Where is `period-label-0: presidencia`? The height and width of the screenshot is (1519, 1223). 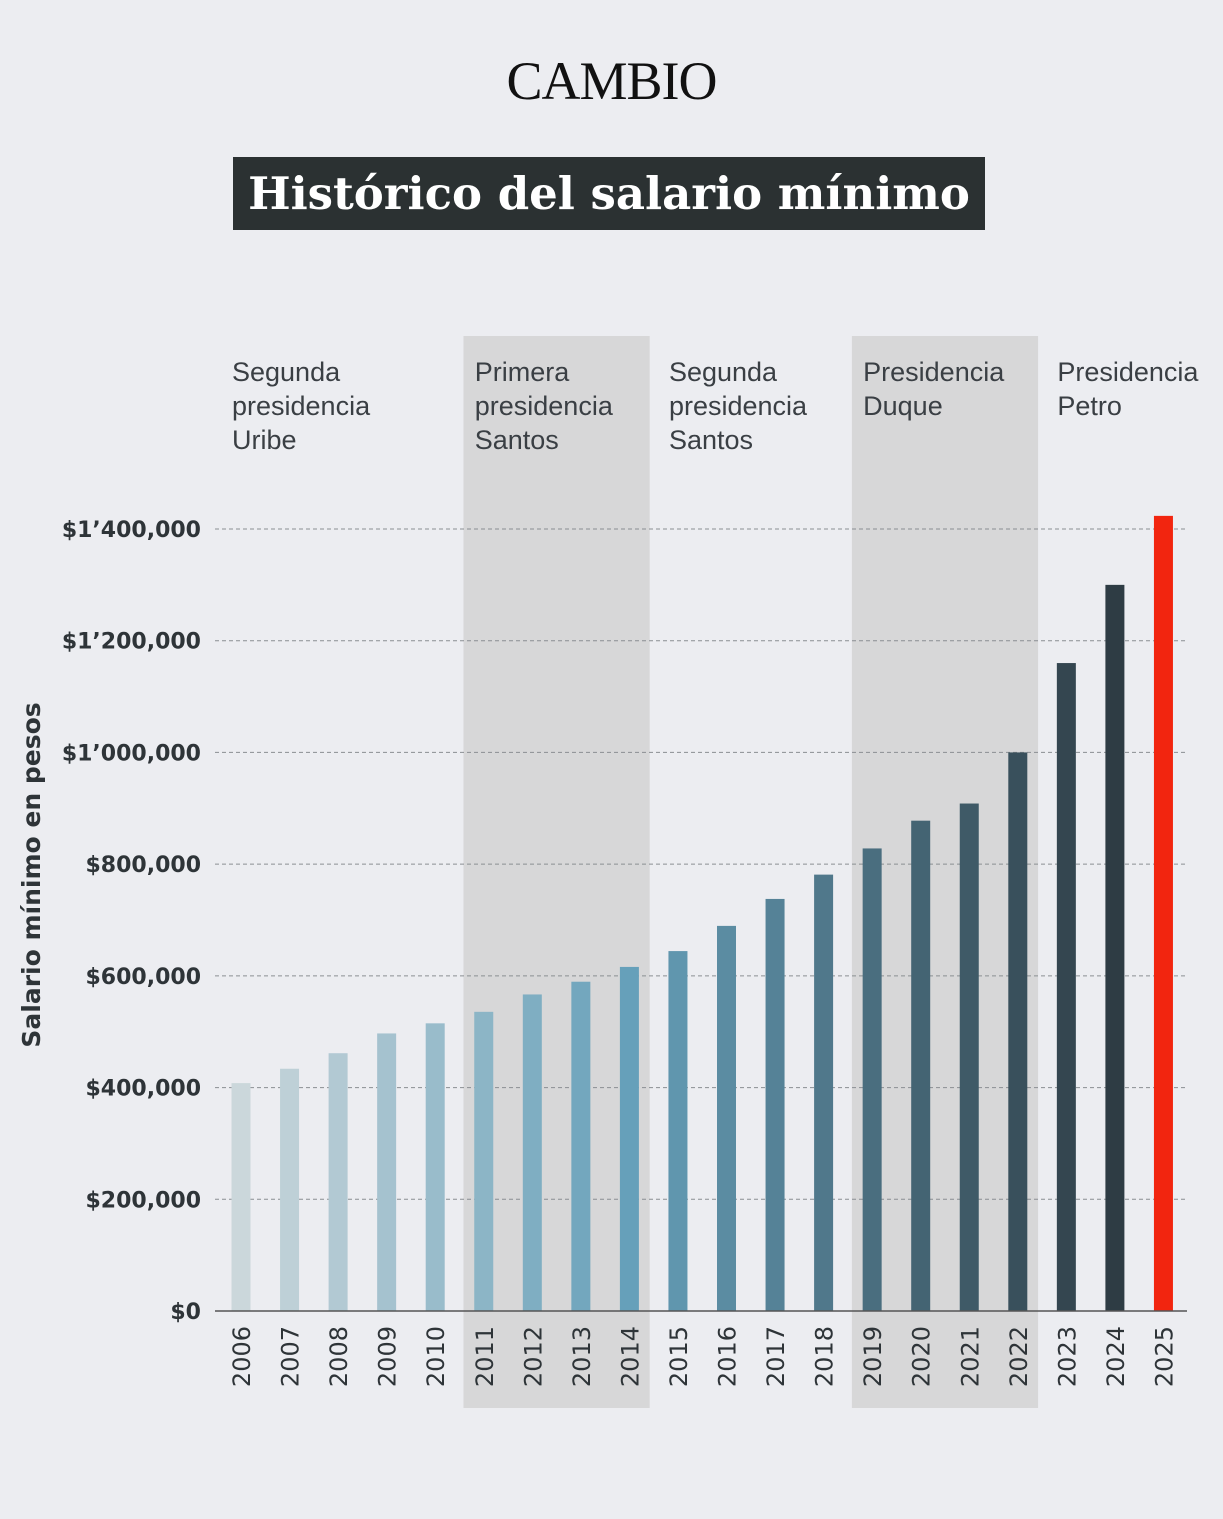
period-label-0: presidencia is located at coordinates (301, 406).